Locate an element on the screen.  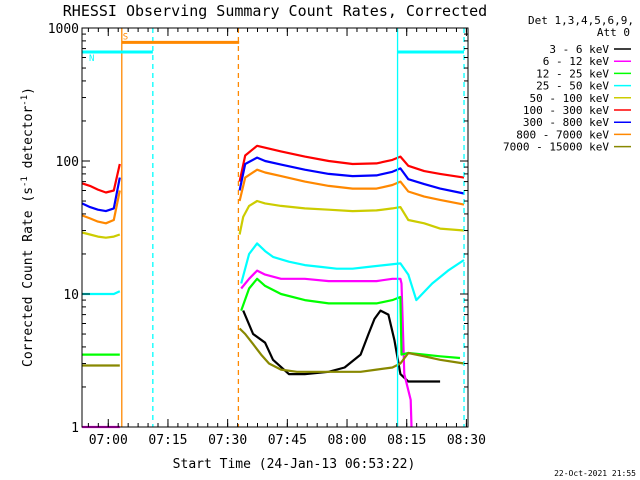
x-tick-label-07-30: 07:30 is located at coordinates (227, 440).